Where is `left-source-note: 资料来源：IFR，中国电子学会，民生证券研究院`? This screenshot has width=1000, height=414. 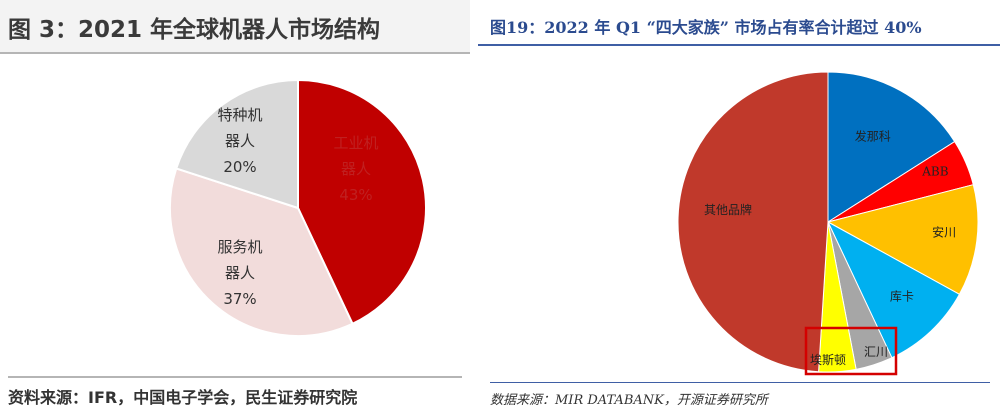 left-source-note: 资料来源：IFR，中国电子学会，民生证券研究院 is located at coordinates (235, 392).